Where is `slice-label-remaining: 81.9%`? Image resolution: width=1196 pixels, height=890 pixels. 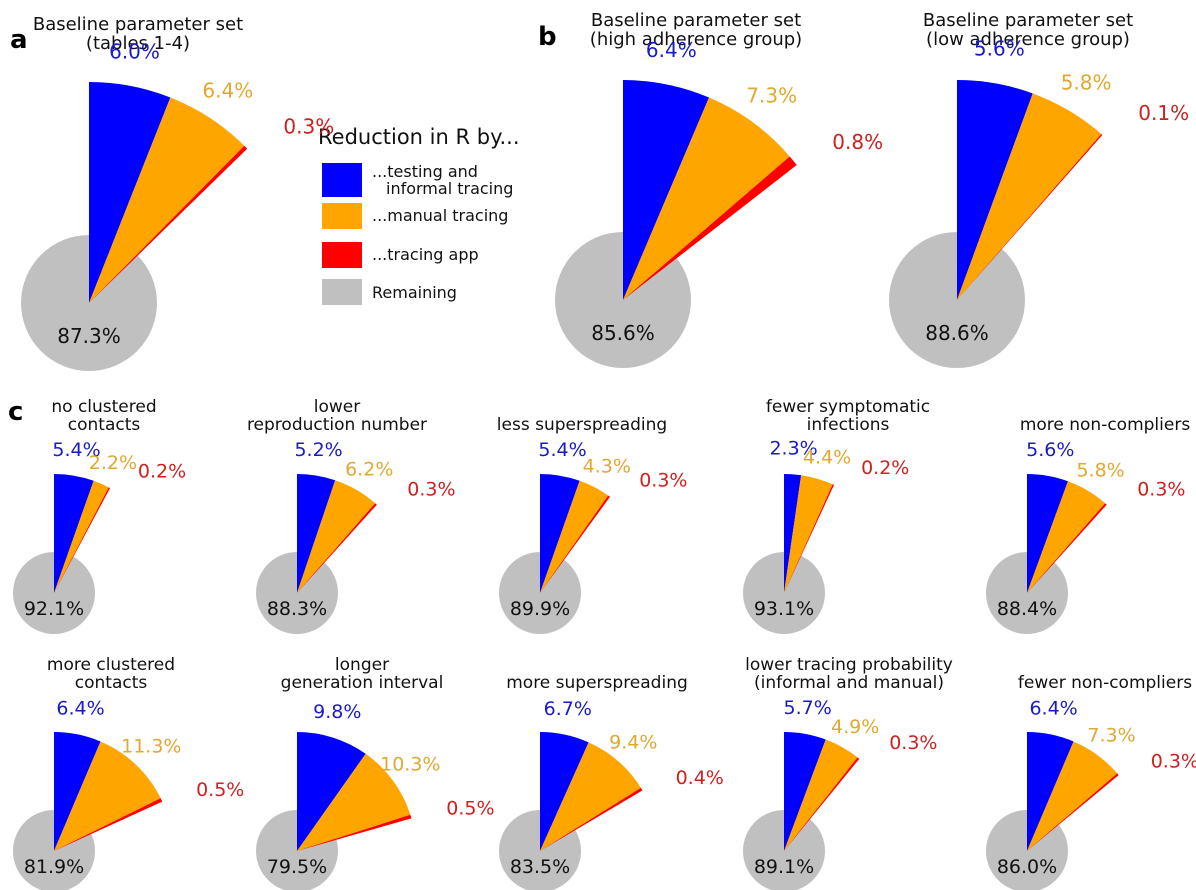
slice-label-remaining: 81.9% is located at coordinates (54, 867).